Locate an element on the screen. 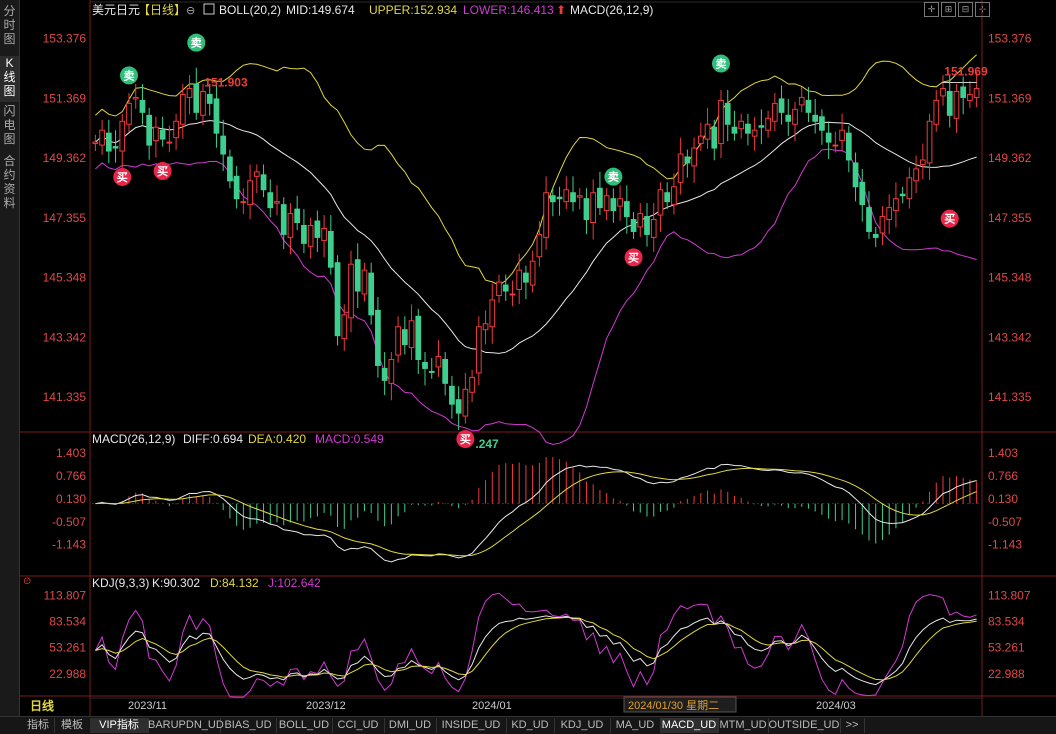 The image size is (1056, 734). period-tag: 【日线】 is located at coordinates (162, 10).